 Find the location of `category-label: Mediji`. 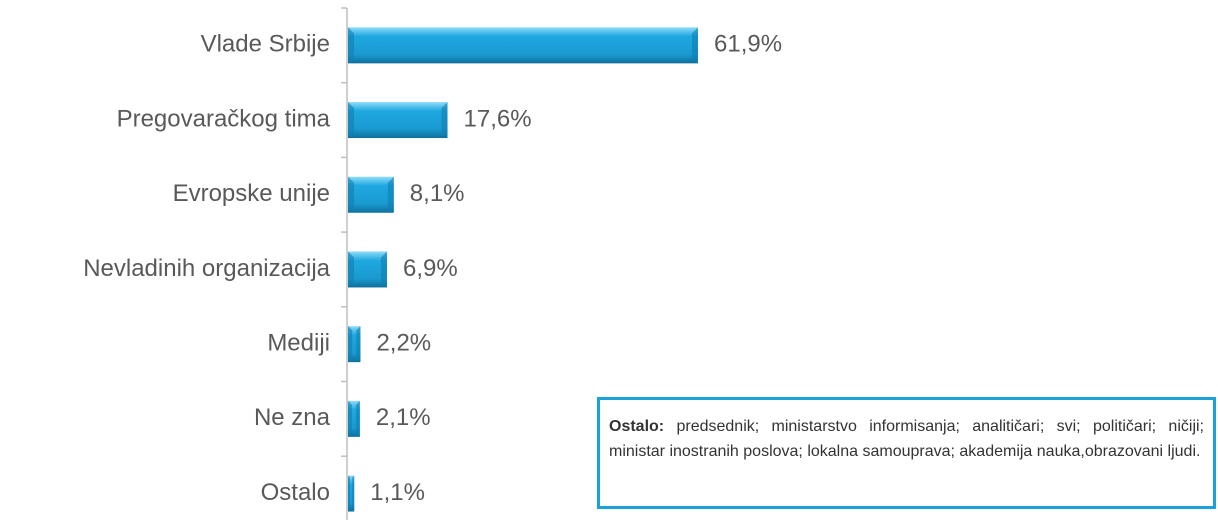

category-label: Mediji is located at coordinates (298, 342).